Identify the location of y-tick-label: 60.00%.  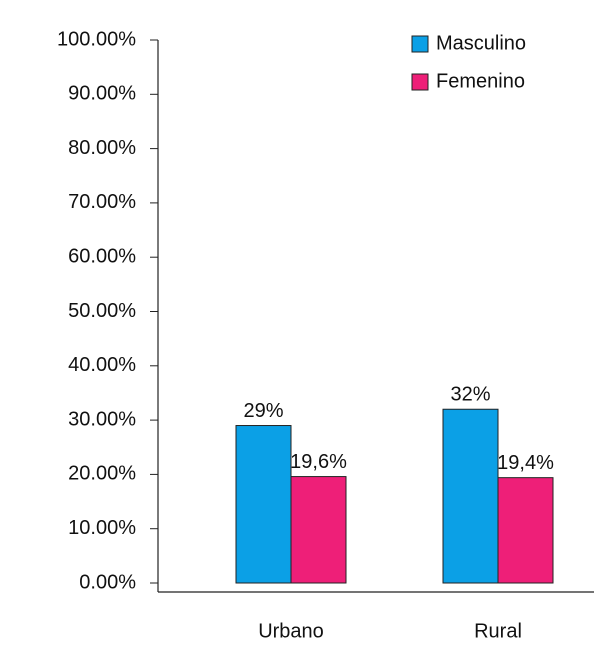
(102, 256).